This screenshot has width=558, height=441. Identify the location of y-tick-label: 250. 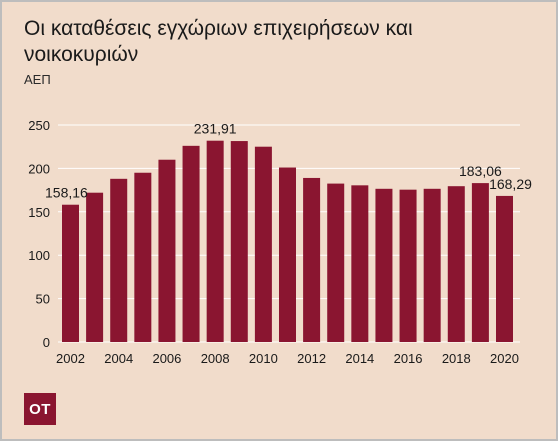
(39, 125).